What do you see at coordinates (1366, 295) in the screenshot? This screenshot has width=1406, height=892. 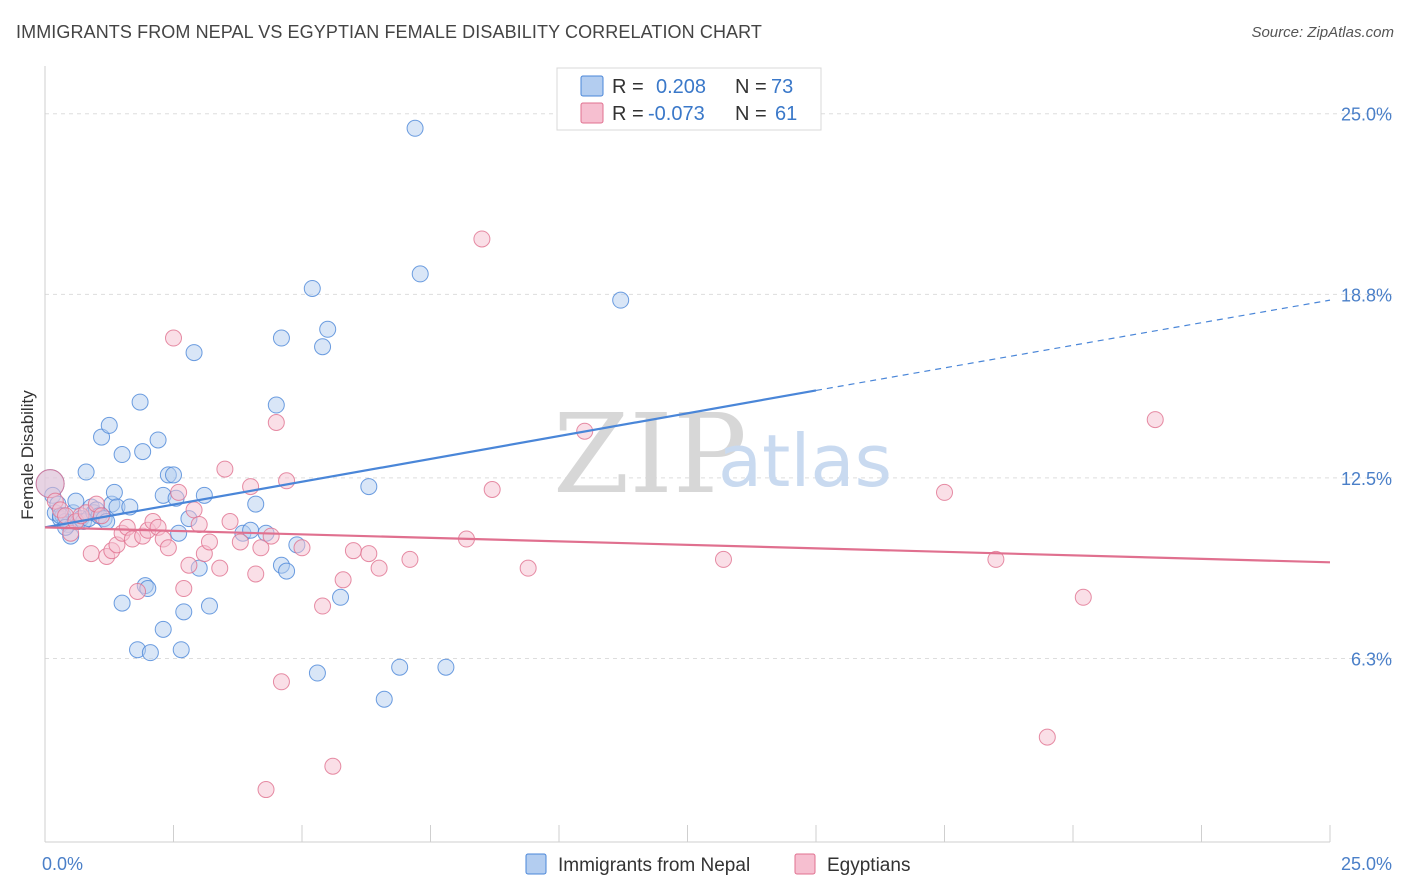 I see `y-tick-label-1: 18.8%` at bounding box center [1366, 295].